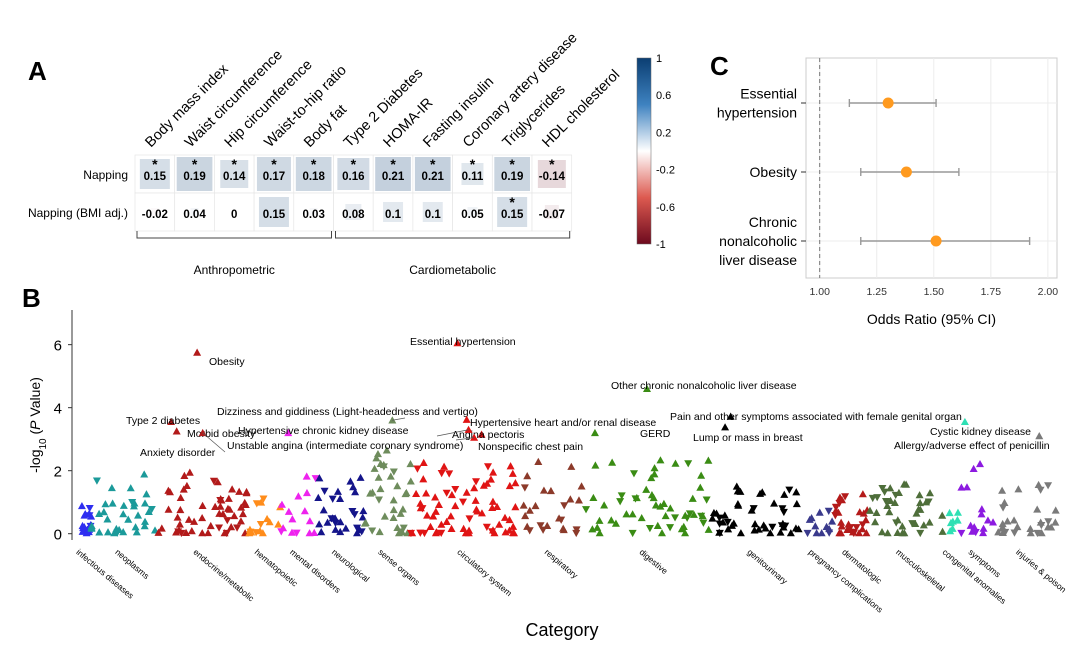 The height and width of the screenshot is (652, 1080). What do you see at coordinates (163, 421) in the screenshot?
I see `point-annotation: Type 2 diabetes` at bounding box center [163, 421].